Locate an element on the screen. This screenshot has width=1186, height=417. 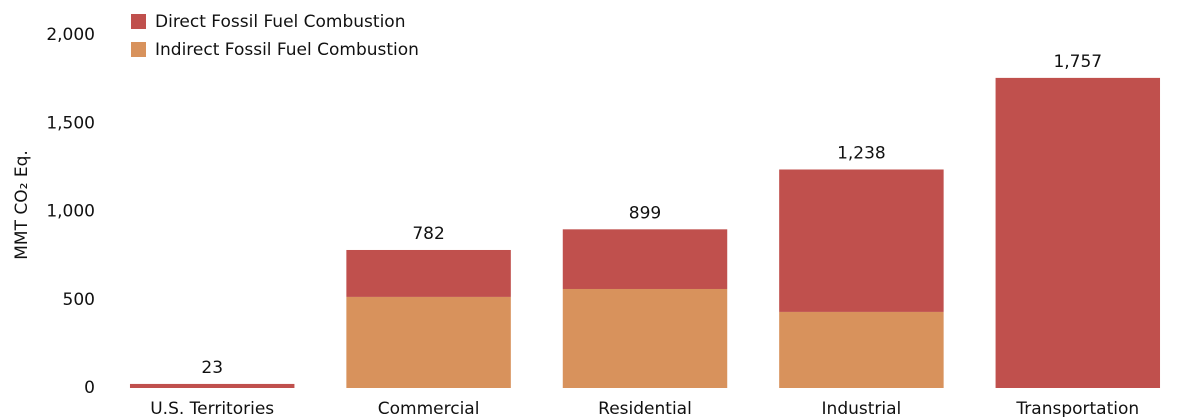
x-tick-label: Commercial is located at coordinates (429, 408).